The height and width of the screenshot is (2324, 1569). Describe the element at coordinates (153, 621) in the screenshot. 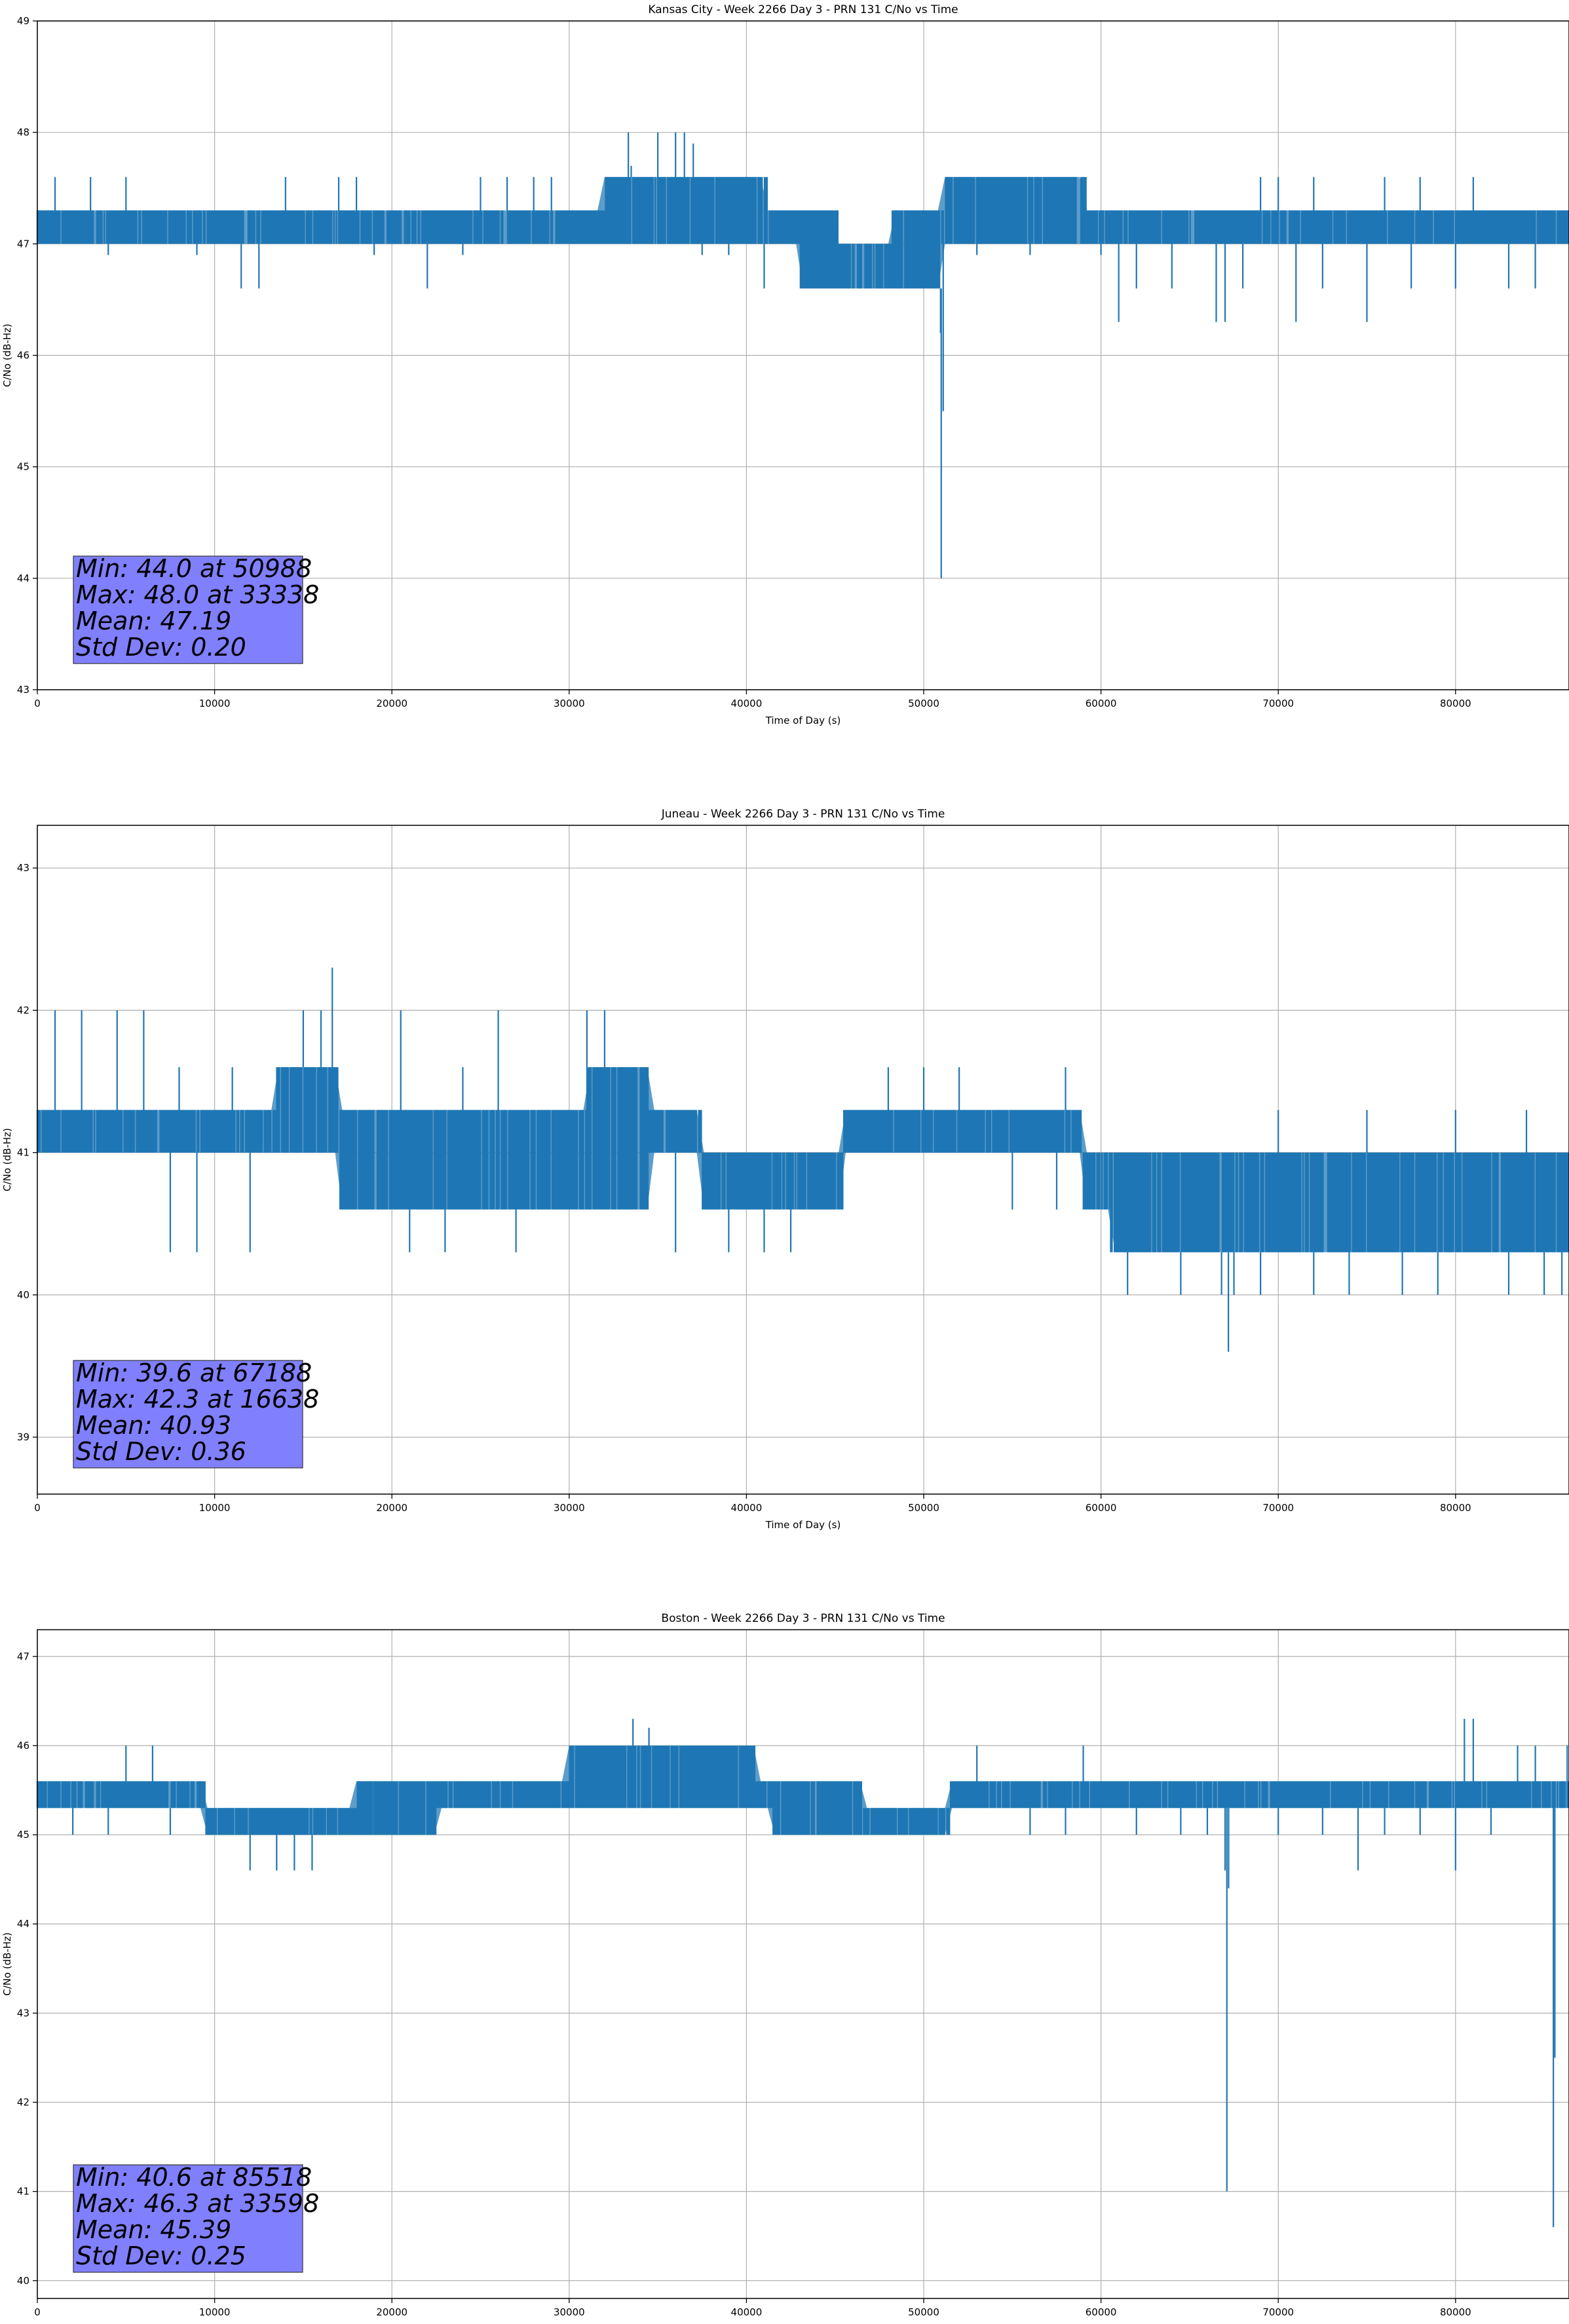

I see `stats-mean: Mean: 47.19` at that location.